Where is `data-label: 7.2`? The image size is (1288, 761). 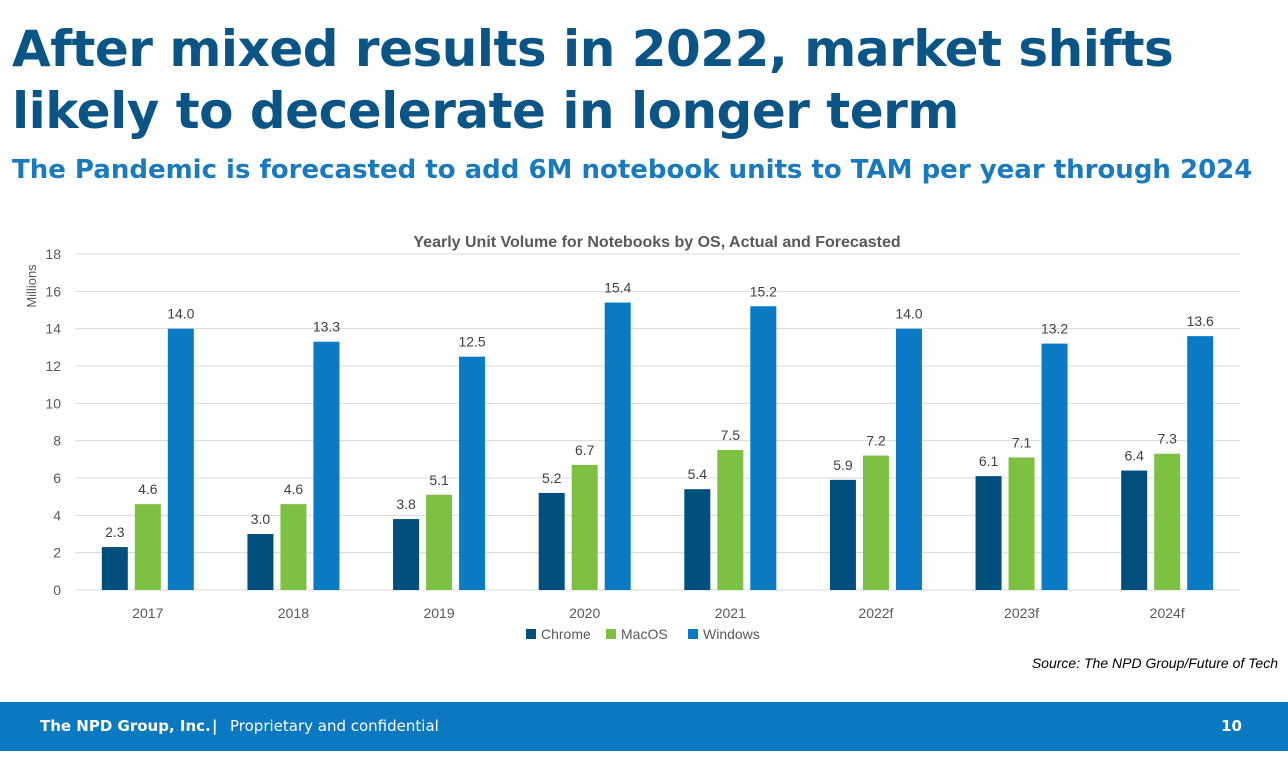
data-label: 7.2 is located at coordinates (876, 441).